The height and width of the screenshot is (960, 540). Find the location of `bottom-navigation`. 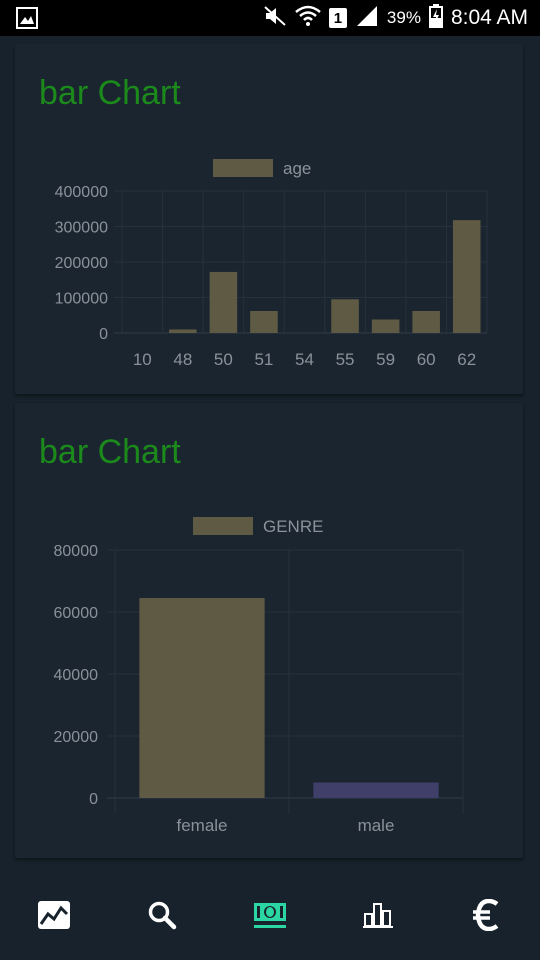

bottom-navigation is located at coordinates (270, 917).